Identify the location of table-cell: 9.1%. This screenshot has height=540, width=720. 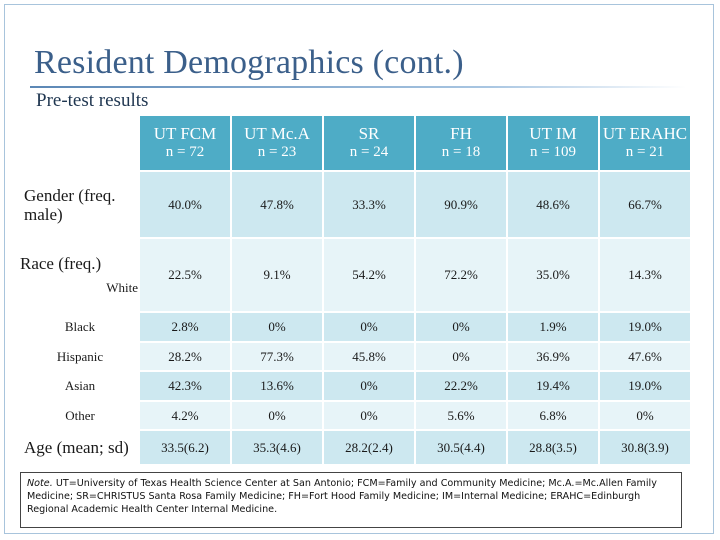
(277, 275).